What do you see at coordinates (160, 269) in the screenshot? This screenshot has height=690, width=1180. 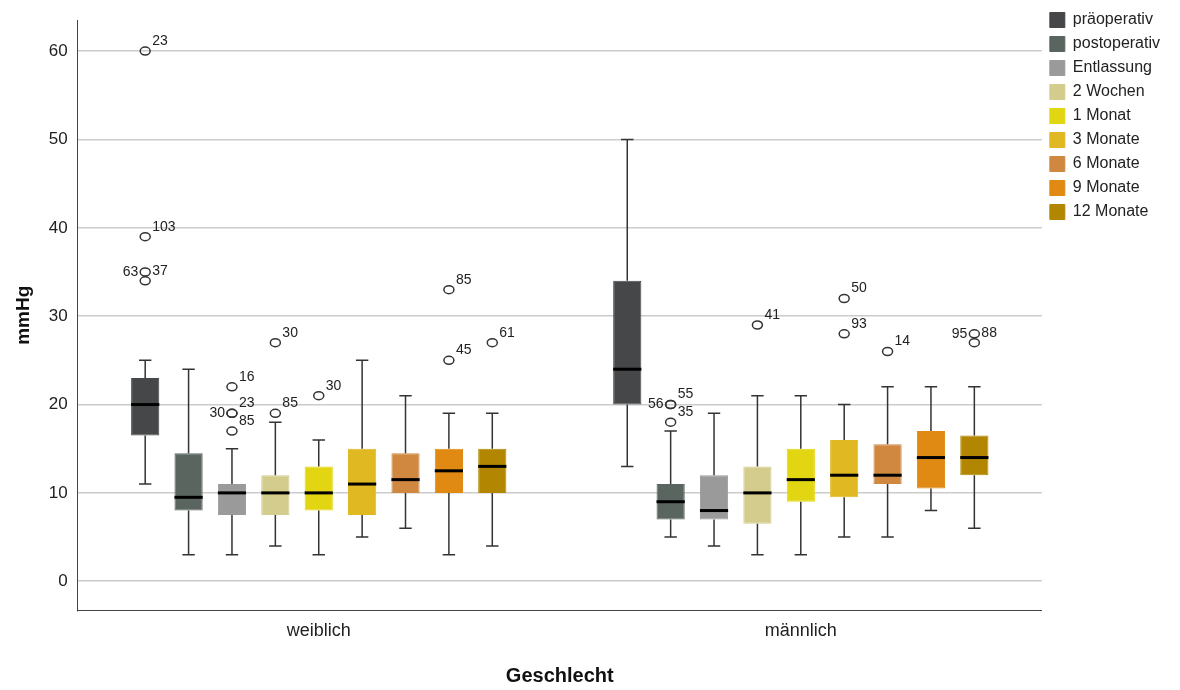 I see `annotation: 37` at bounding box center [160, 269].